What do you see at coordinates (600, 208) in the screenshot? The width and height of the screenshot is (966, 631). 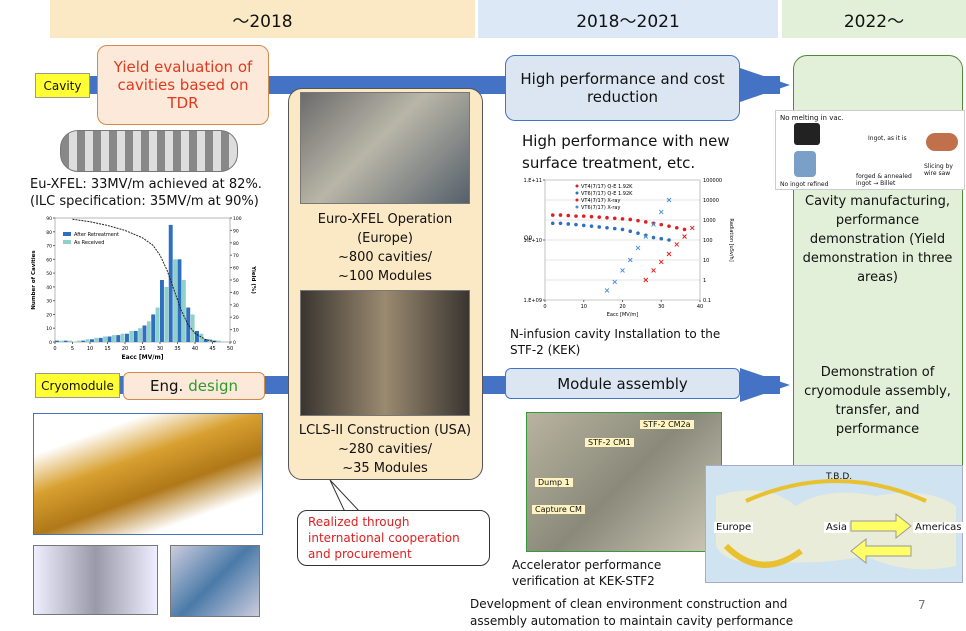 I see `legend-label: VT6(7/17) X-ray` at bounding box center [600, 208].